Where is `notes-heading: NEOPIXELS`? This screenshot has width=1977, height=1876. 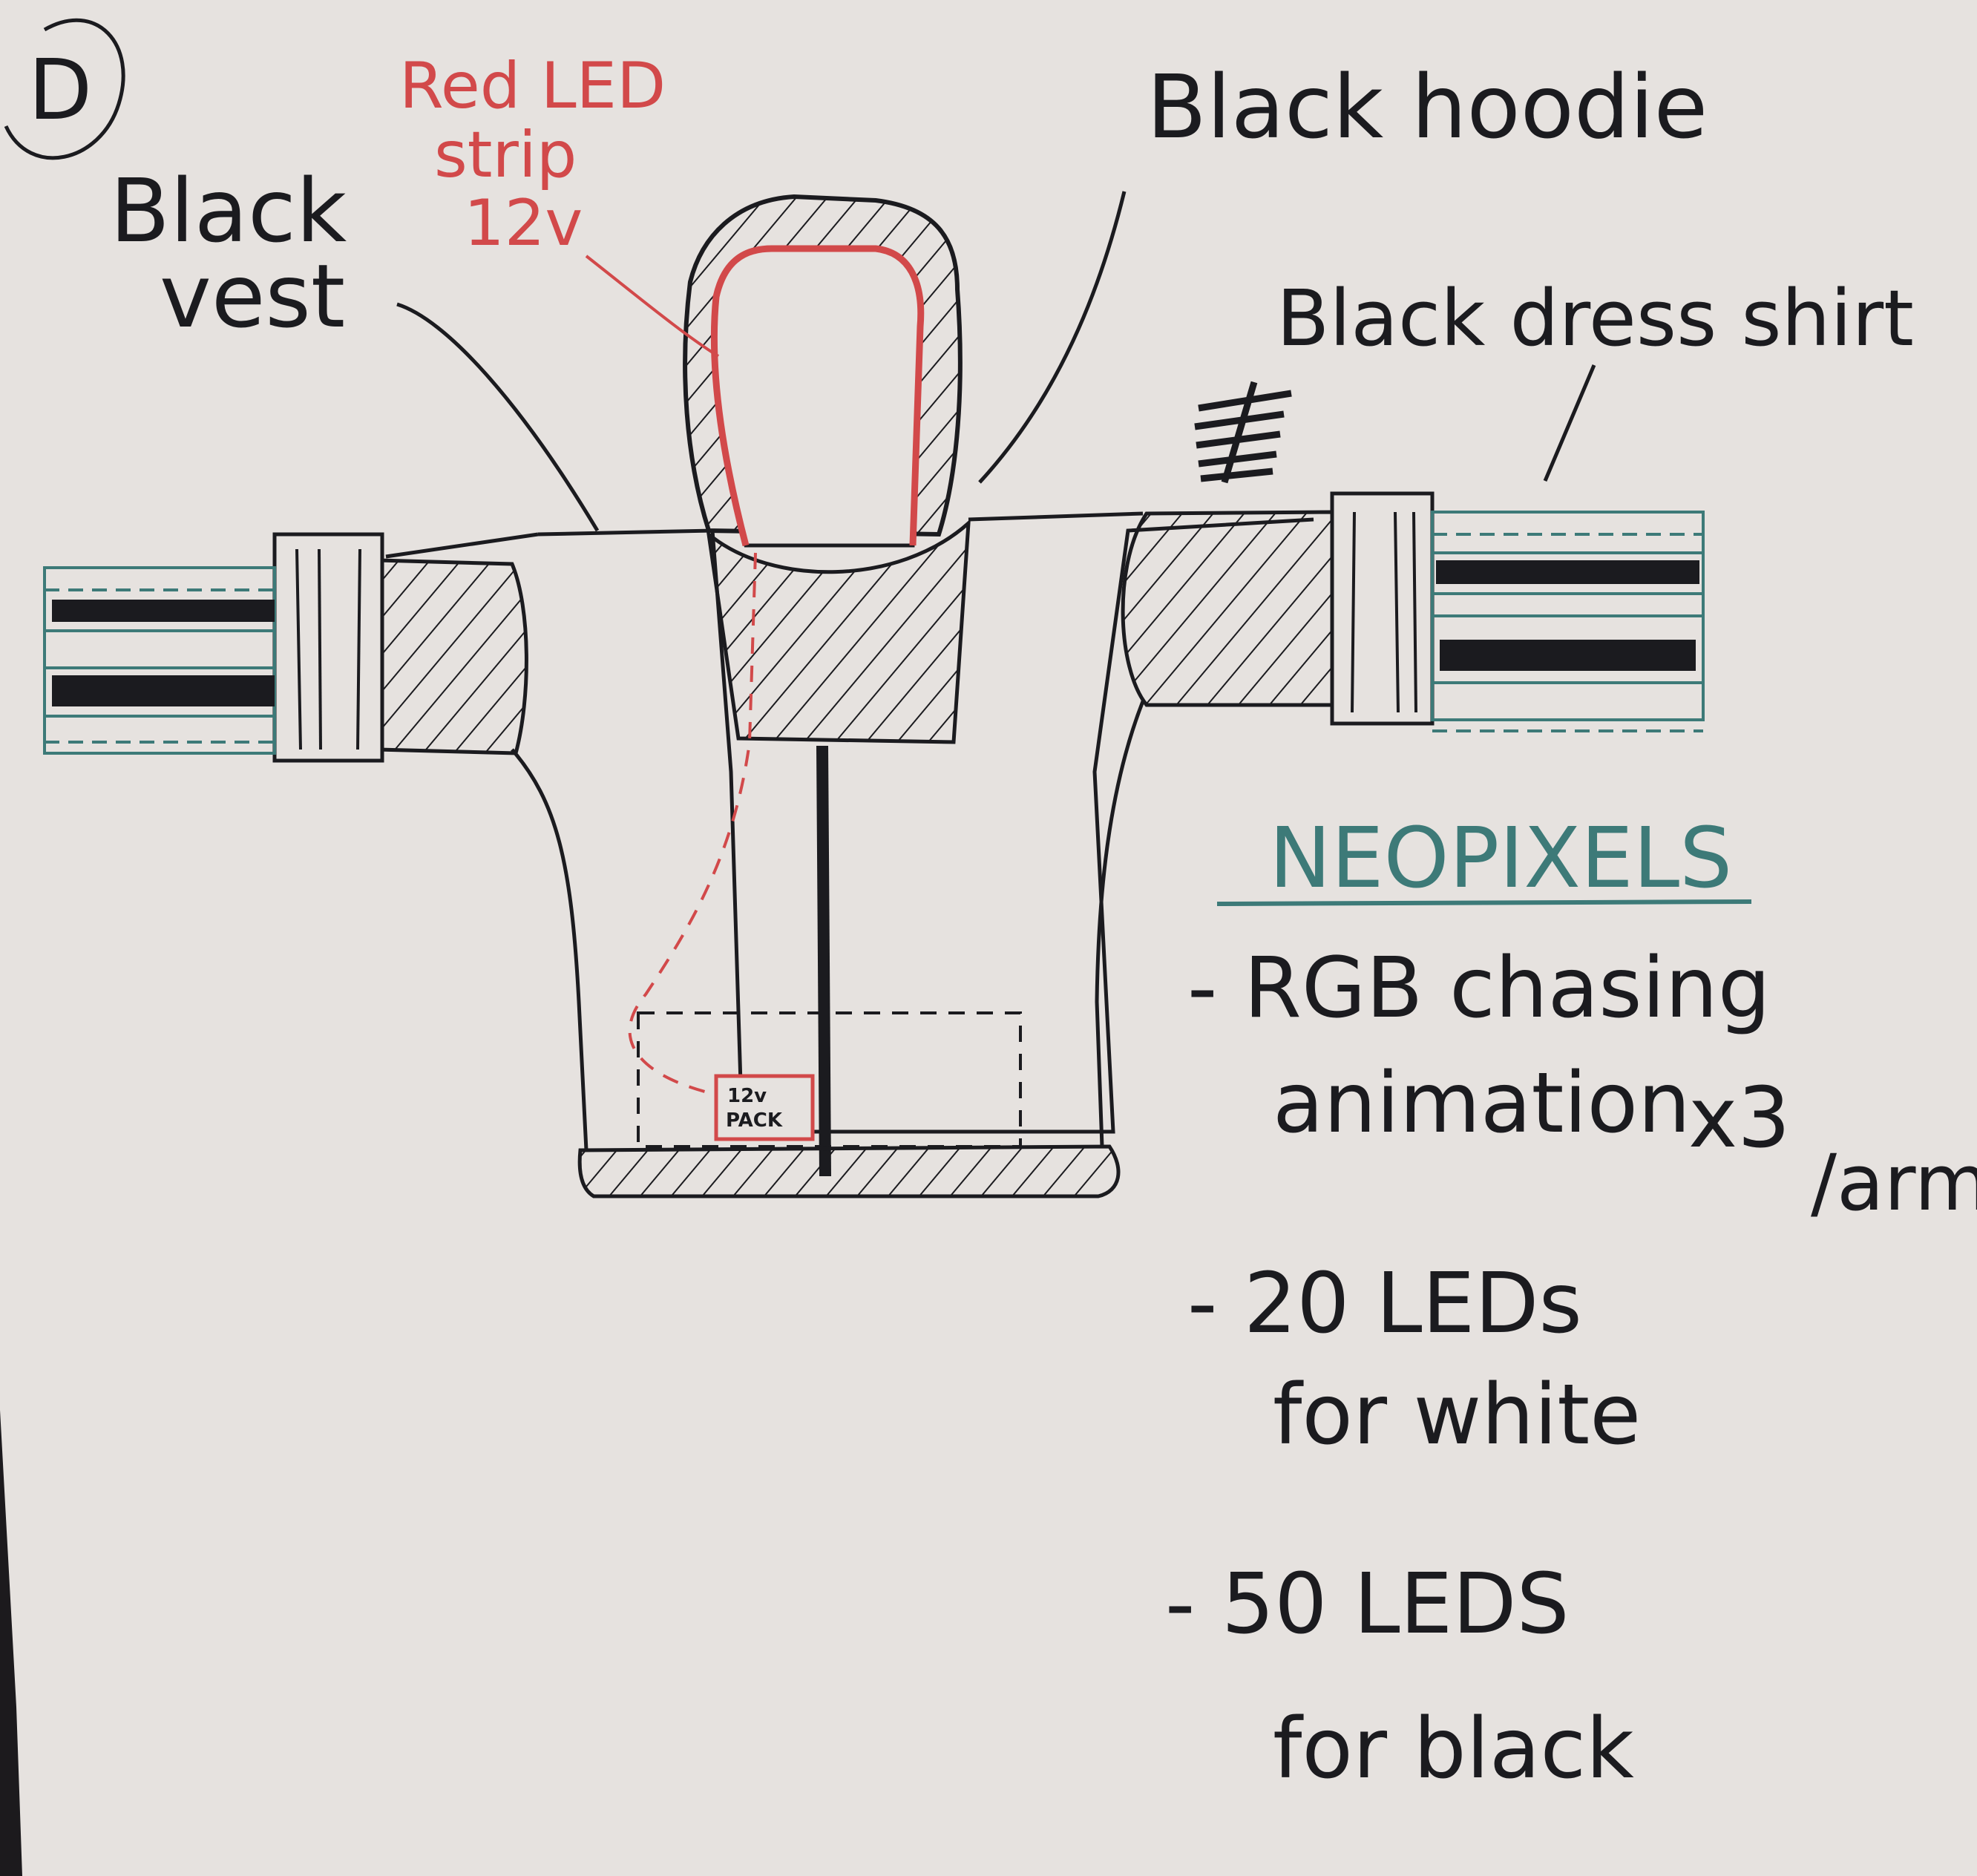 notes-heading: NEOPIXELS is located at coordinates (1501, 858).